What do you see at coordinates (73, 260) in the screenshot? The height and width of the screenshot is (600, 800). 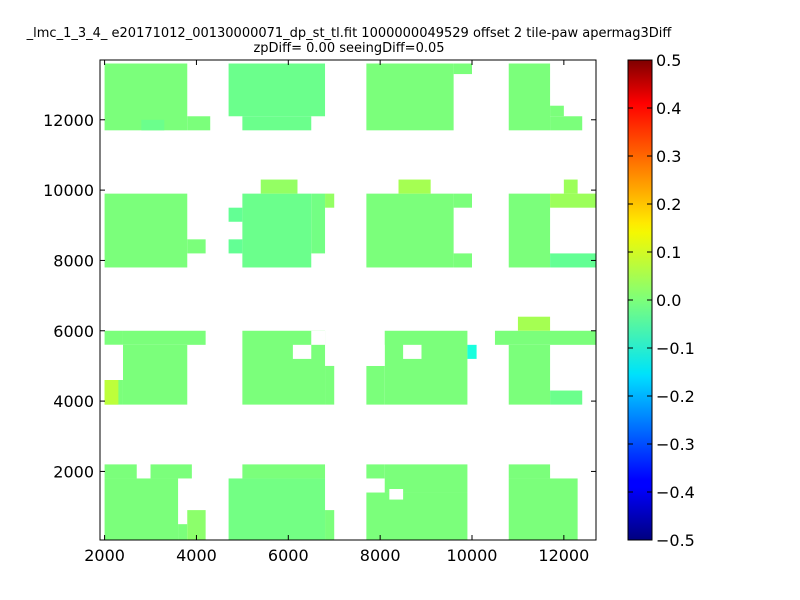 I see `y-tick-label-3: 8000` at bounding box center [73, 260].